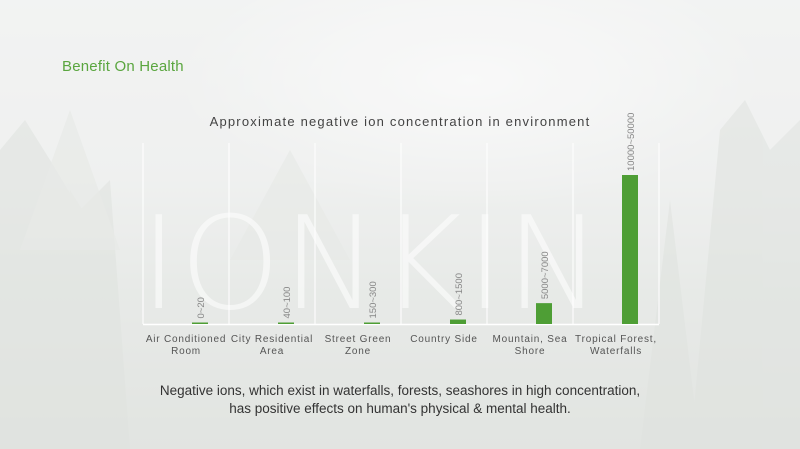  I want to click on data-label: 0~20, so click(201, 307).